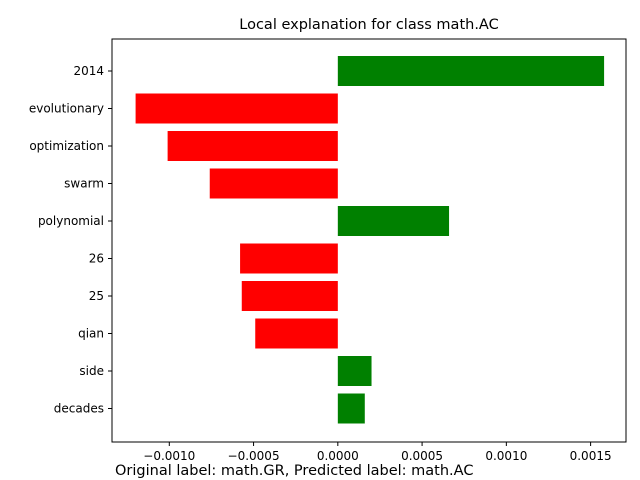 Image resolution: width=640 pixels, height=480 pixels. Describe the element at coordinates (422, 456) in the screenshot. I see `x-tick-label: 0.0005` at that location.